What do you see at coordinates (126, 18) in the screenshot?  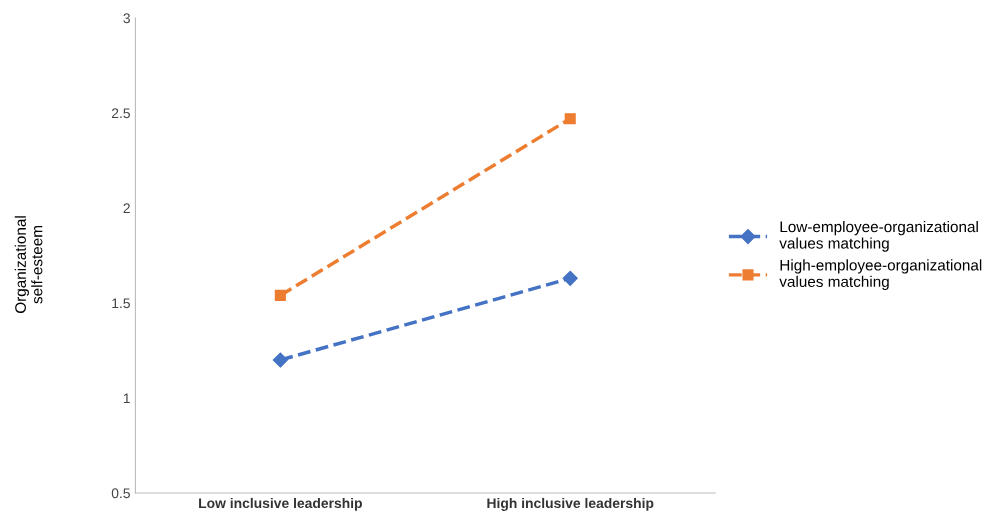 I see `y-tick-label: 3` at bounding box center [126, 18].